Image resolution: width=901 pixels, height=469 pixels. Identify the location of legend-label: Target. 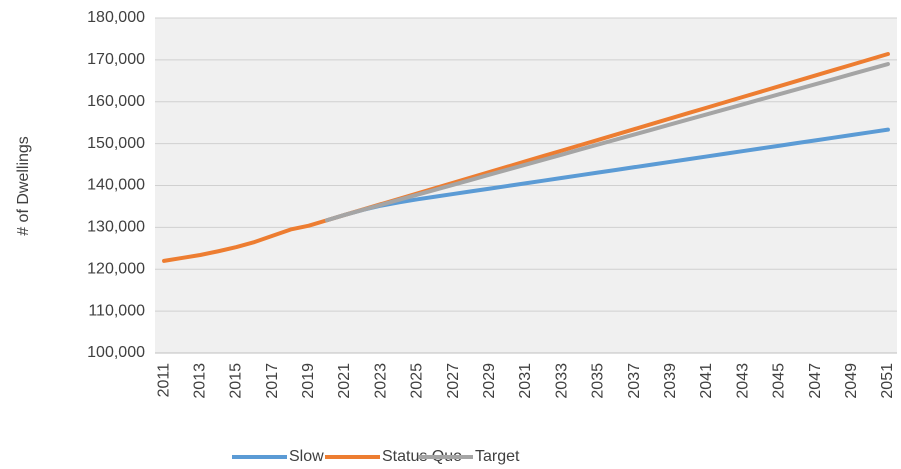
(497, 456).